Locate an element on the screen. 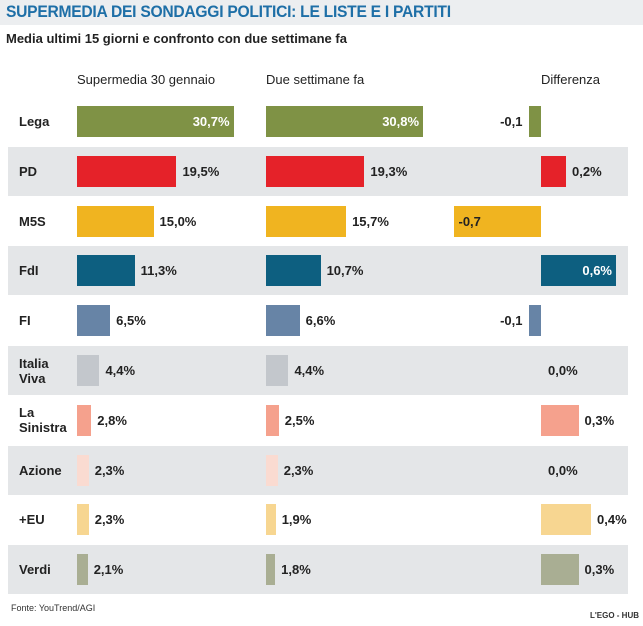 This screenshot has height=626, width=643. value-label-previous: 2,3% is located at coordinates (298, 470).